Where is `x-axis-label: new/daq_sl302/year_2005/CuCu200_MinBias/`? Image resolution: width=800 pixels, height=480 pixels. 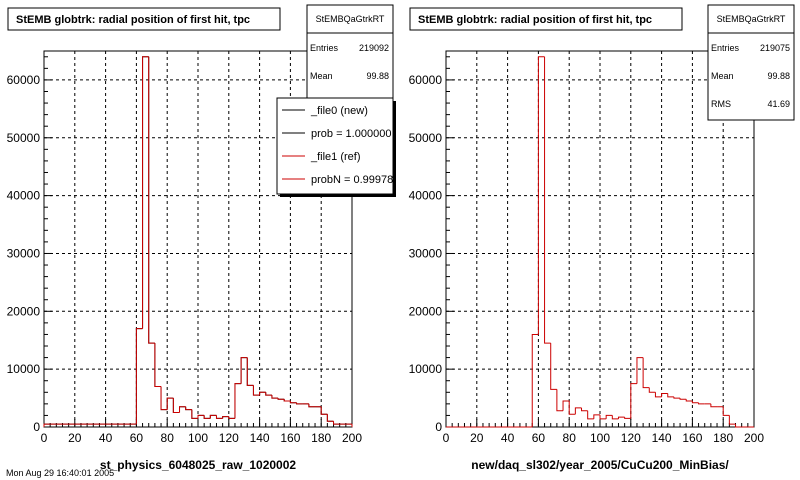 x-axis-label: new/daq_sl302/year_2005/CuCu200_MinBias/ is located at coordinates (600, 465).